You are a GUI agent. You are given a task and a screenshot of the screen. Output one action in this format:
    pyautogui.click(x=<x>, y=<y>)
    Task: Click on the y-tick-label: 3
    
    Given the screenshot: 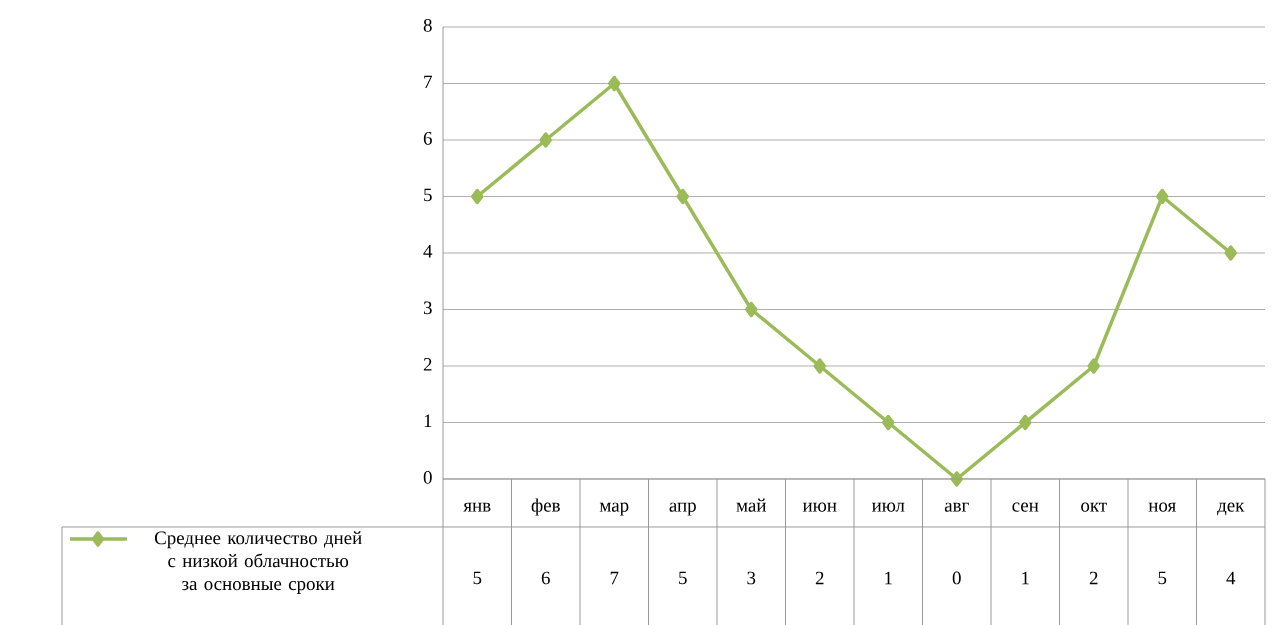 What is the action you would take?
    pyautogui.click(x=427, y=308)
    